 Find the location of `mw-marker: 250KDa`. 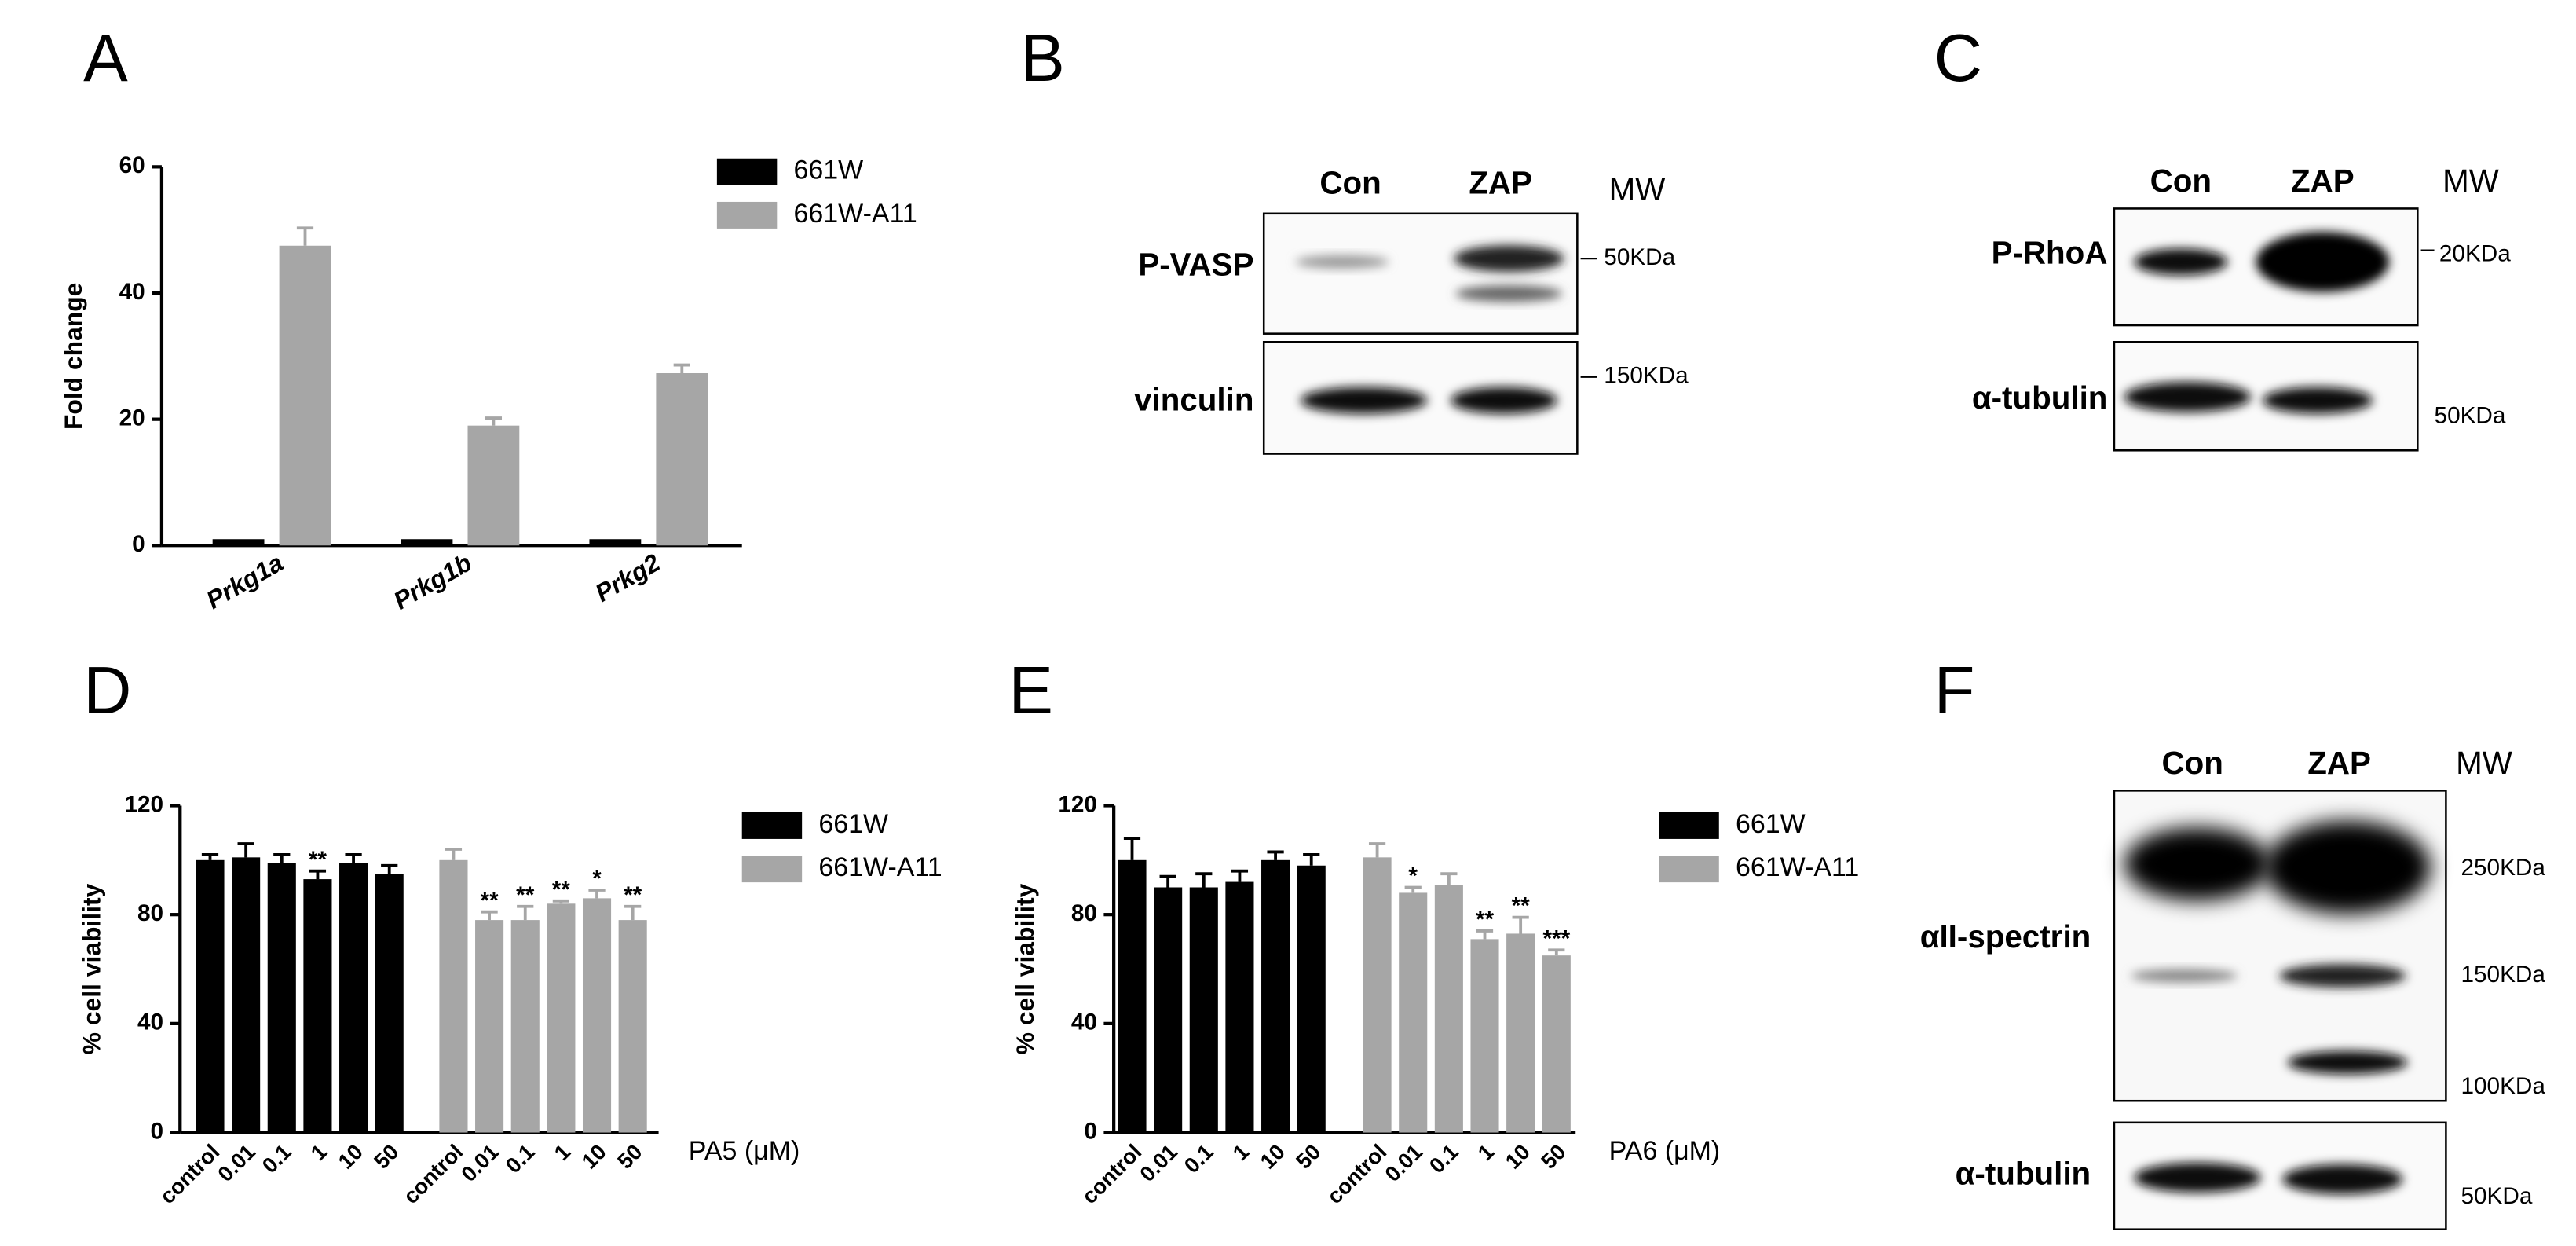

mw-marker: 250KDa is located at coordinates (2503, 868).